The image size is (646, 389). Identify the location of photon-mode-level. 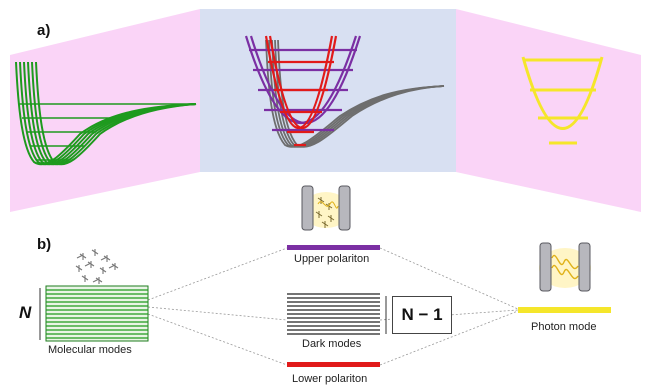
(564, 310).